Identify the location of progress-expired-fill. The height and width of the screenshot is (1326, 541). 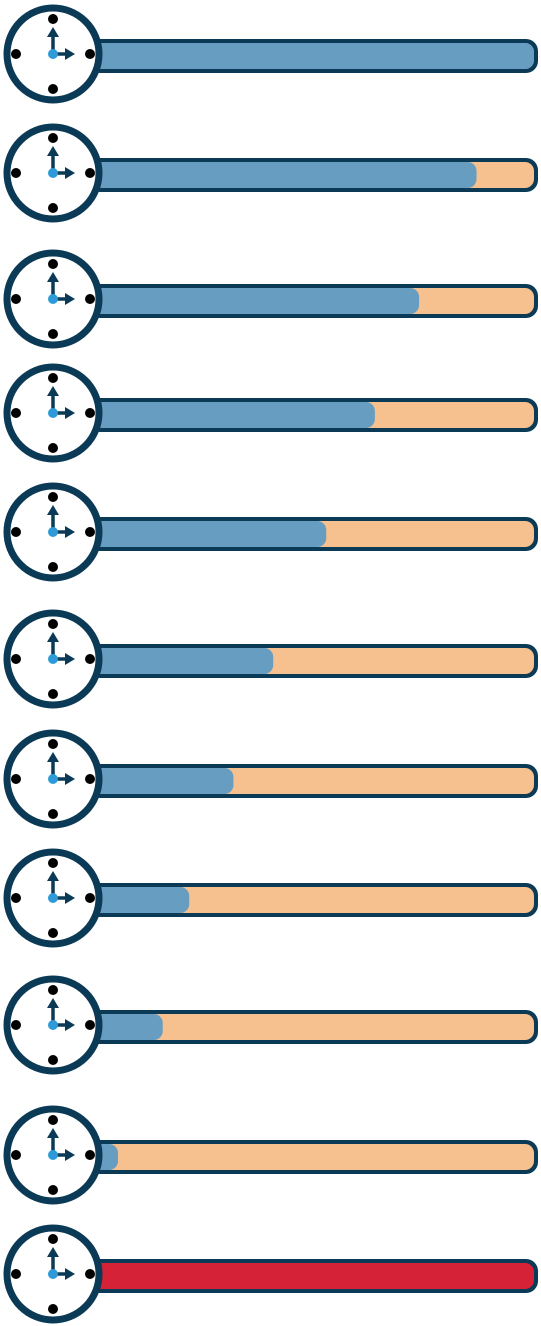
(313, 1276).